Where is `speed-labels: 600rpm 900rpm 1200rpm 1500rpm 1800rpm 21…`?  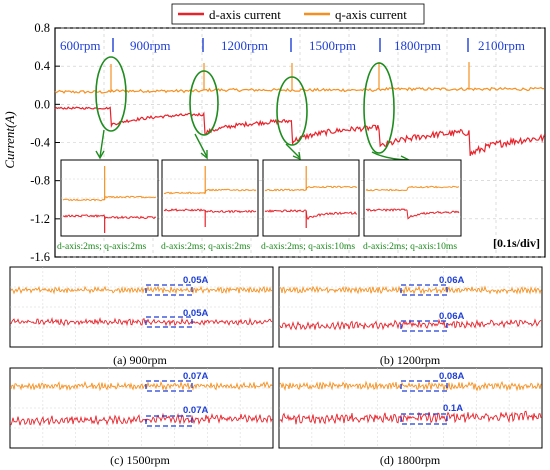 speed-labels: 600rpm 900rpm 1200rpm 1500rpm 1800rpm 21… is located at coordinates (292, 45).